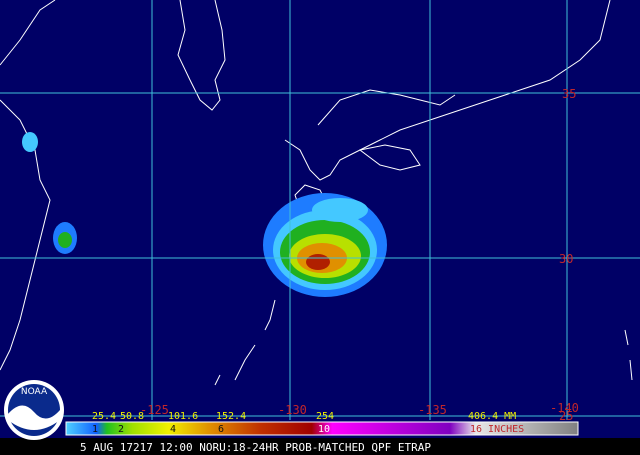 Image resolution: width=640 pixels, height=455 pixels. I want to click on inch-label: 16 INCHES, so click(497, 429).